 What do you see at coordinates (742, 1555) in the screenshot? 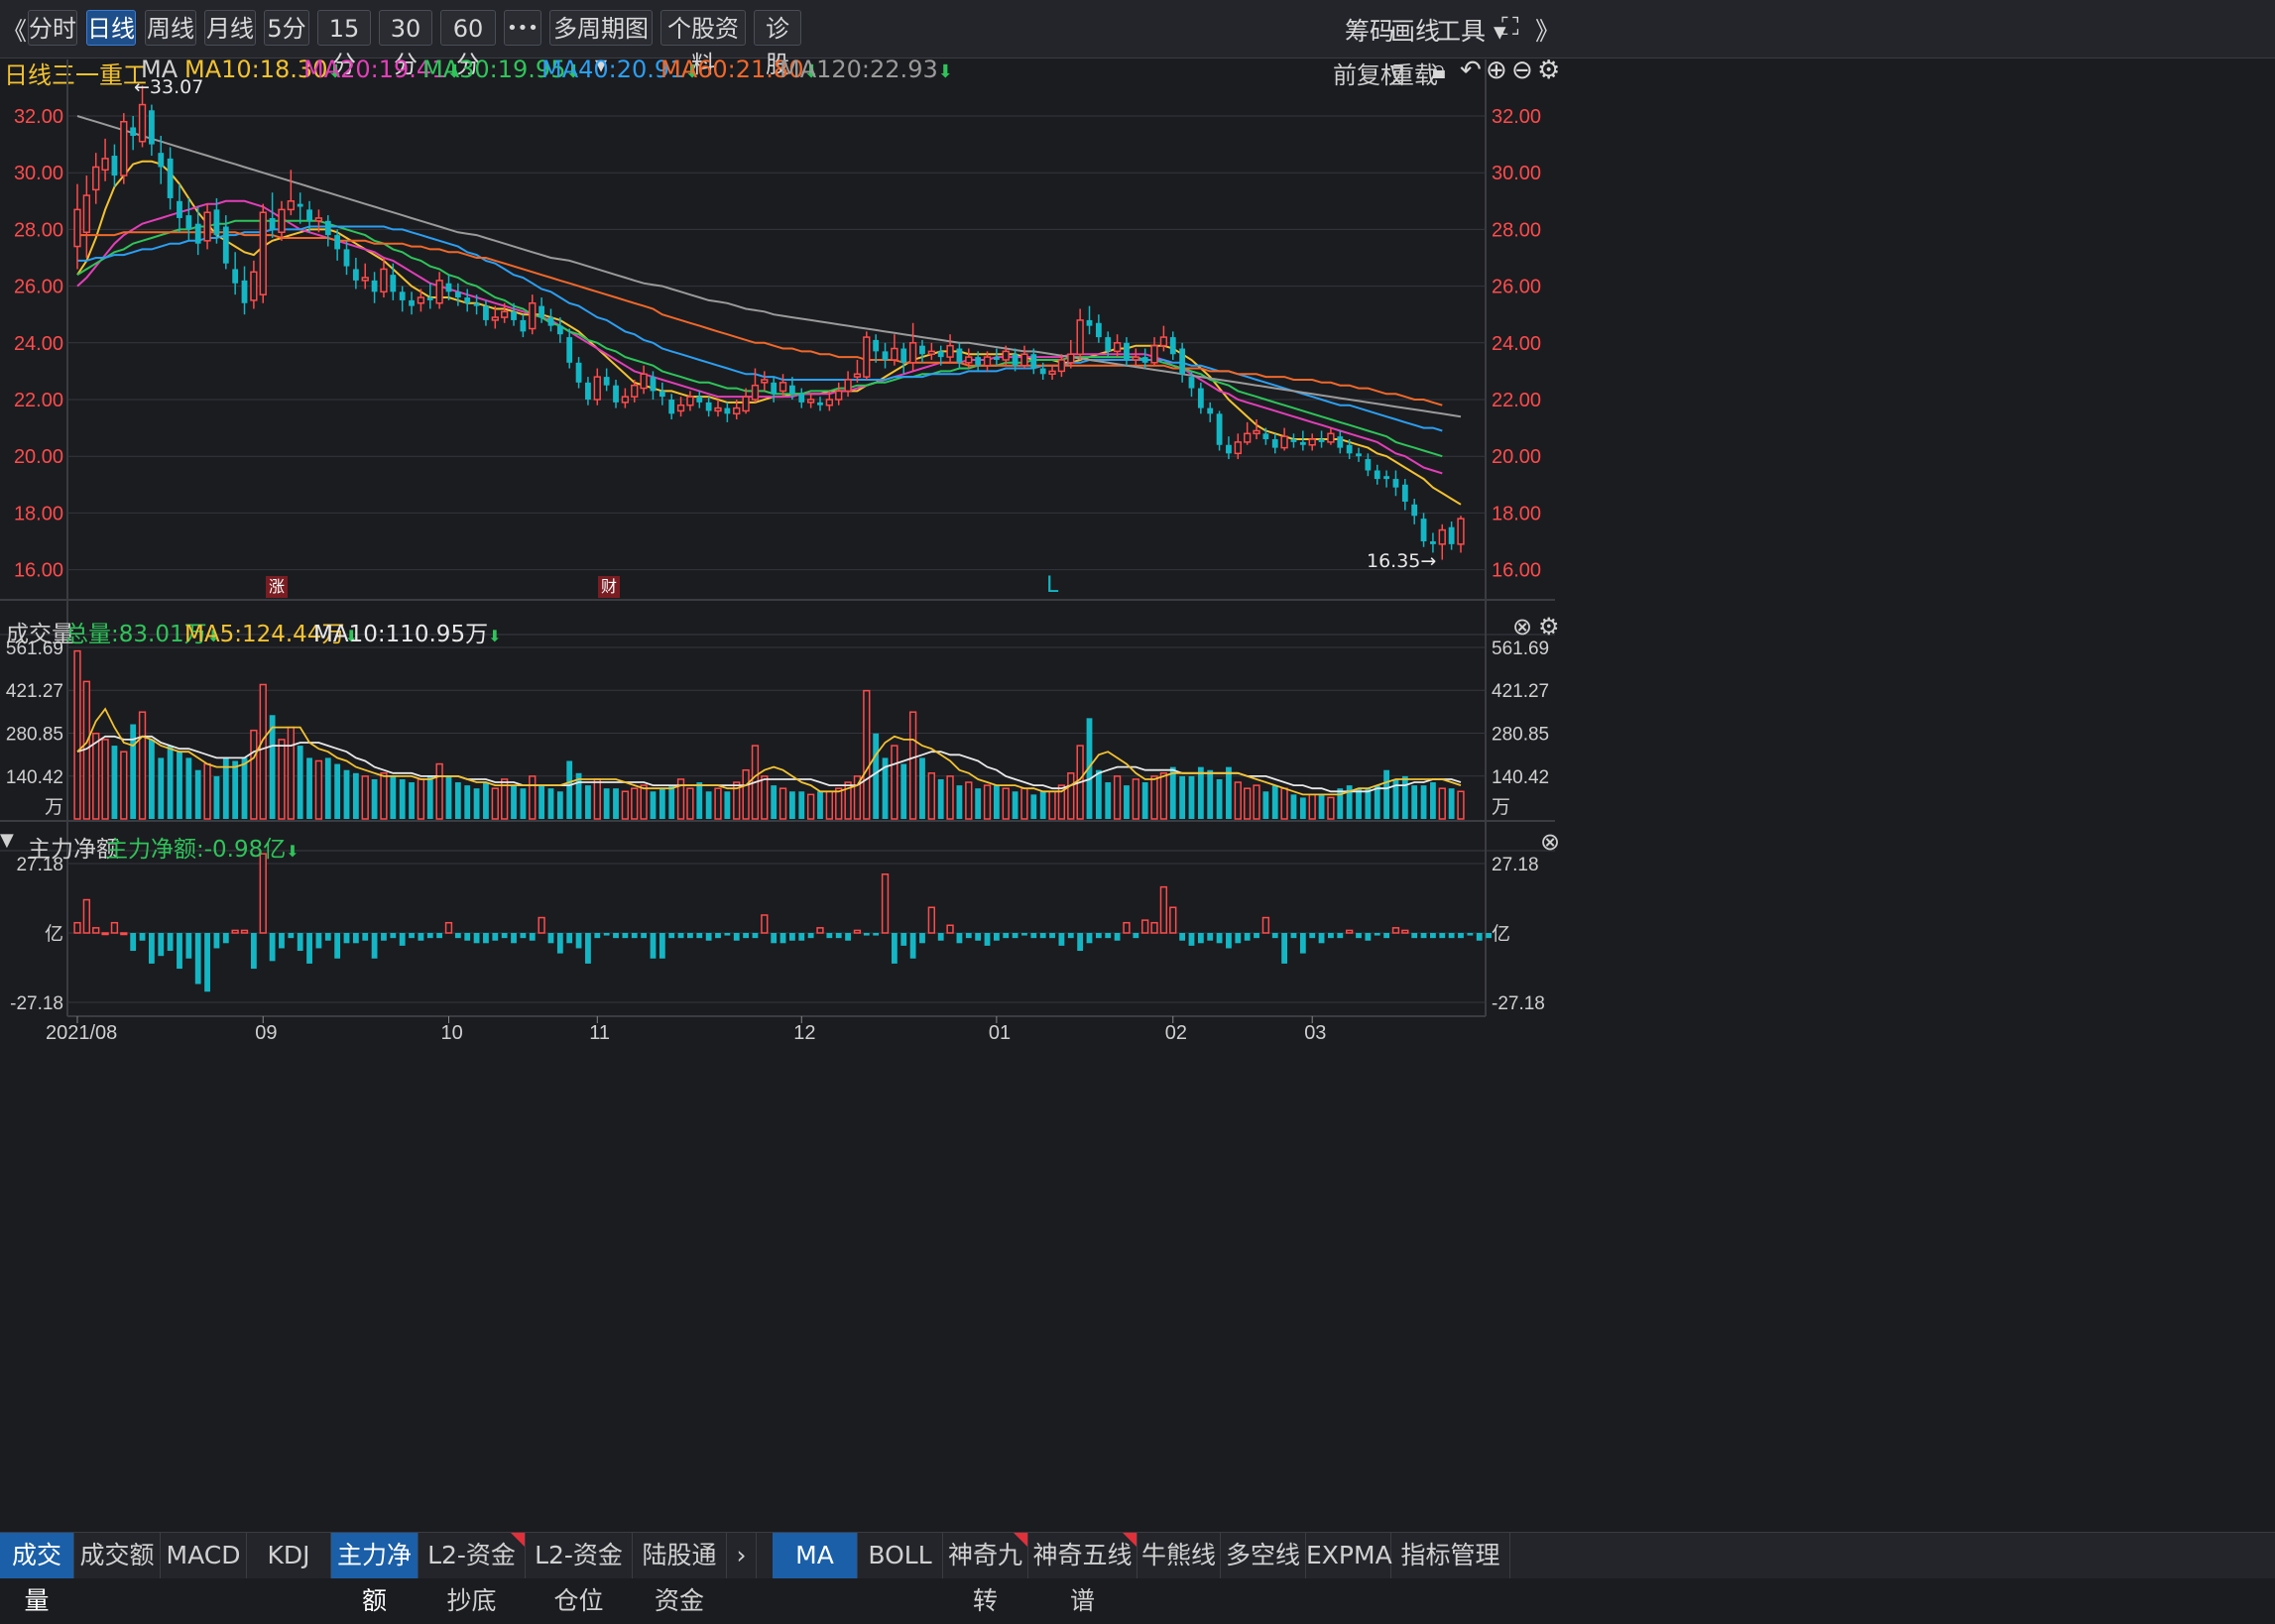
I see `tab-scroll-right-icon: ›` at bounding box center [742, 1555].